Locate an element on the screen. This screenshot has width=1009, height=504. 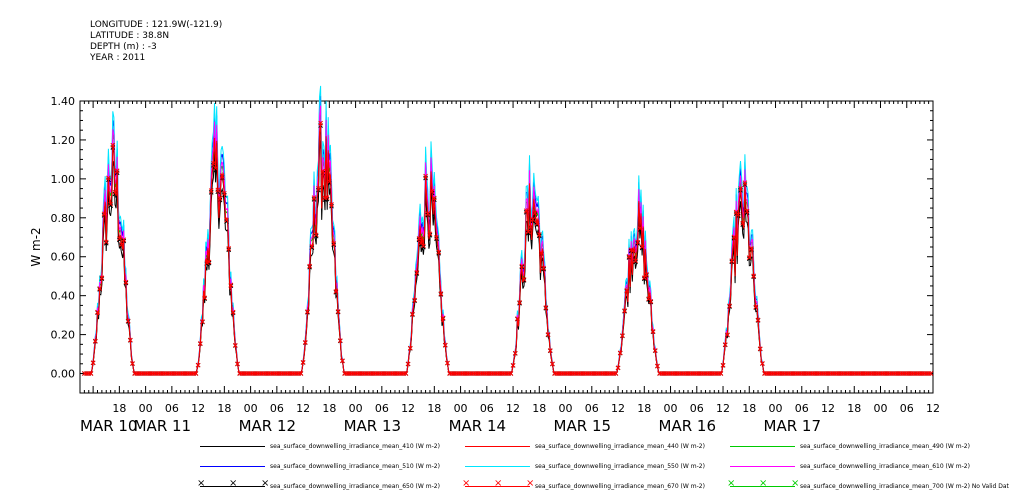
x-day-label: MAR 13 is located at coordinates (372, 426).